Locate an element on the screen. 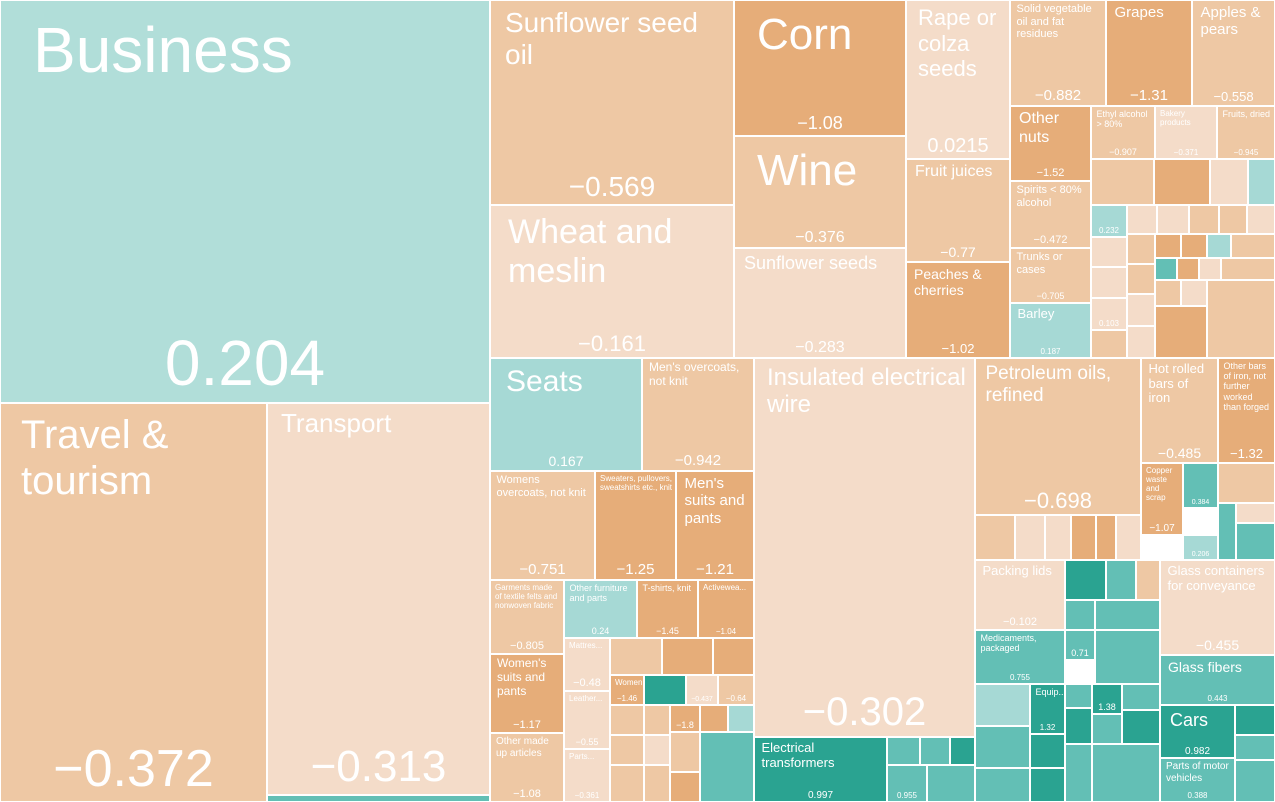 The image size is (1275, 802). treemap-tile-43: 0.955 is located at coordinates (907, 783).